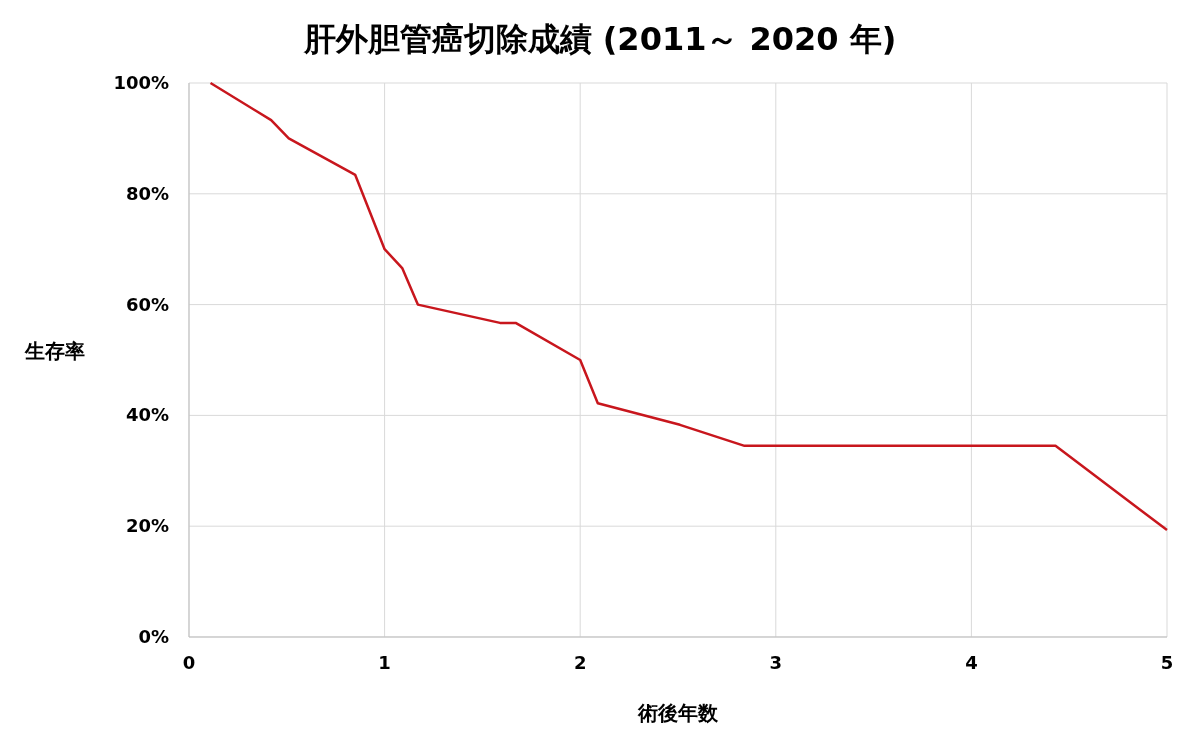  Describe the element at coordinates (678, 713) in the screenshot. I see `x-axis-title: 術後年数` at that location.